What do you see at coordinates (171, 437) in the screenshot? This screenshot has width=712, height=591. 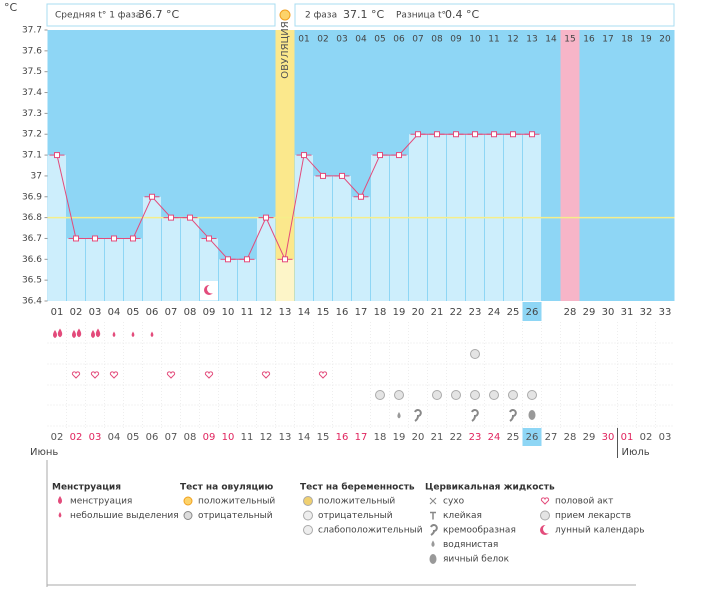 I see `date-label: 07` at bounding box center [171, 437].